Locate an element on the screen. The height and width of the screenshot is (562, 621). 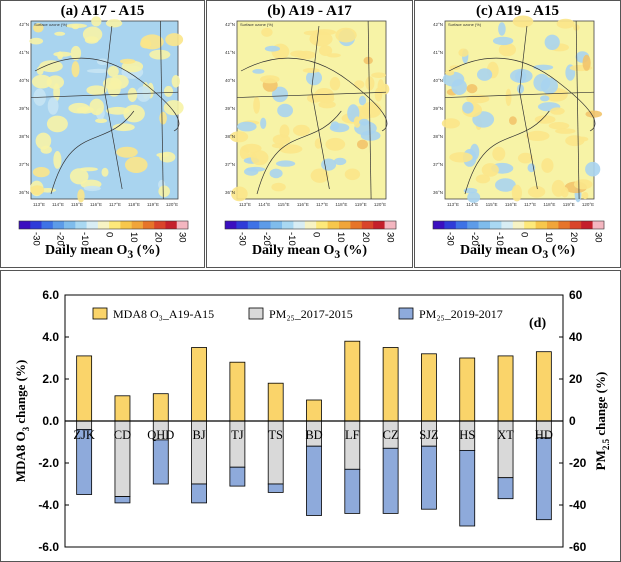
colorbar-tick-label: 20 is located at coordinates (365, 237).